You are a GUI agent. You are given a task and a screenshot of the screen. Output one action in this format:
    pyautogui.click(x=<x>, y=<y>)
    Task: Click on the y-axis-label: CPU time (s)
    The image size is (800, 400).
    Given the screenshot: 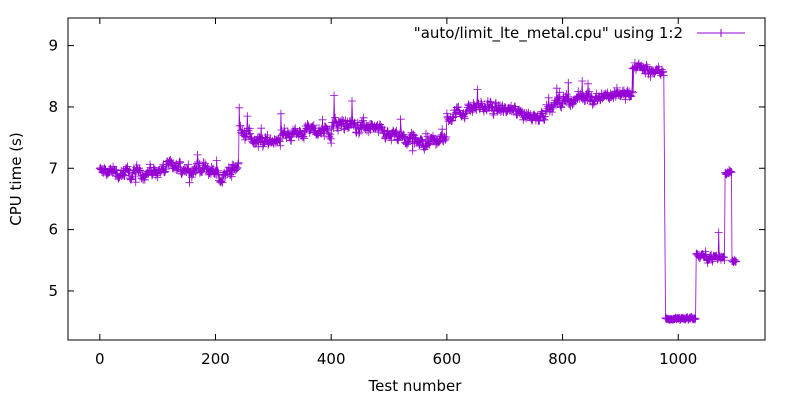 What is the action you would take?
    pyautogui.click(x=16, y=178)
    